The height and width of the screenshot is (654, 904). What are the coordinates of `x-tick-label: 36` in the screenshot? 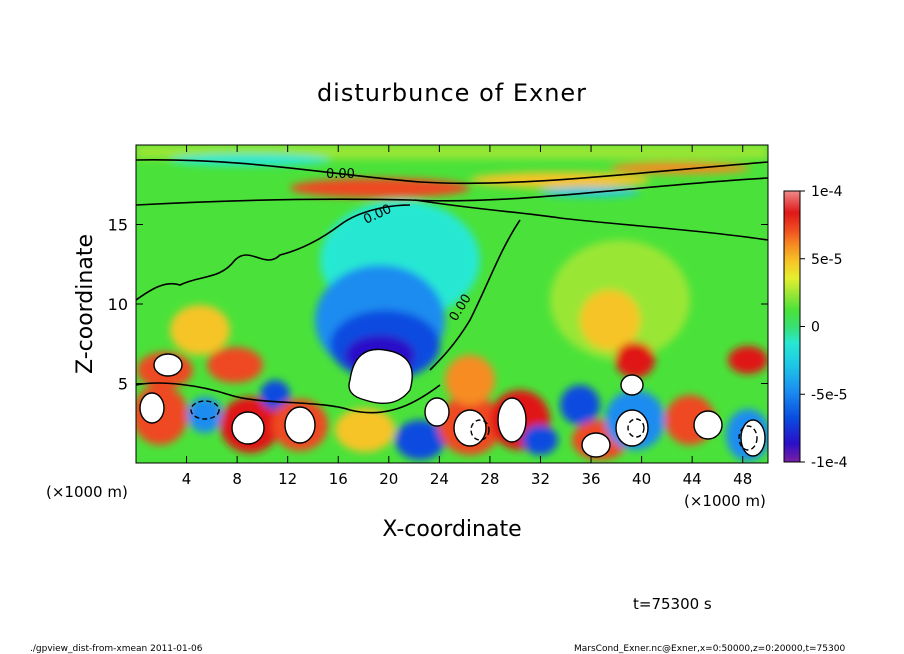 It's located at (590, 479).